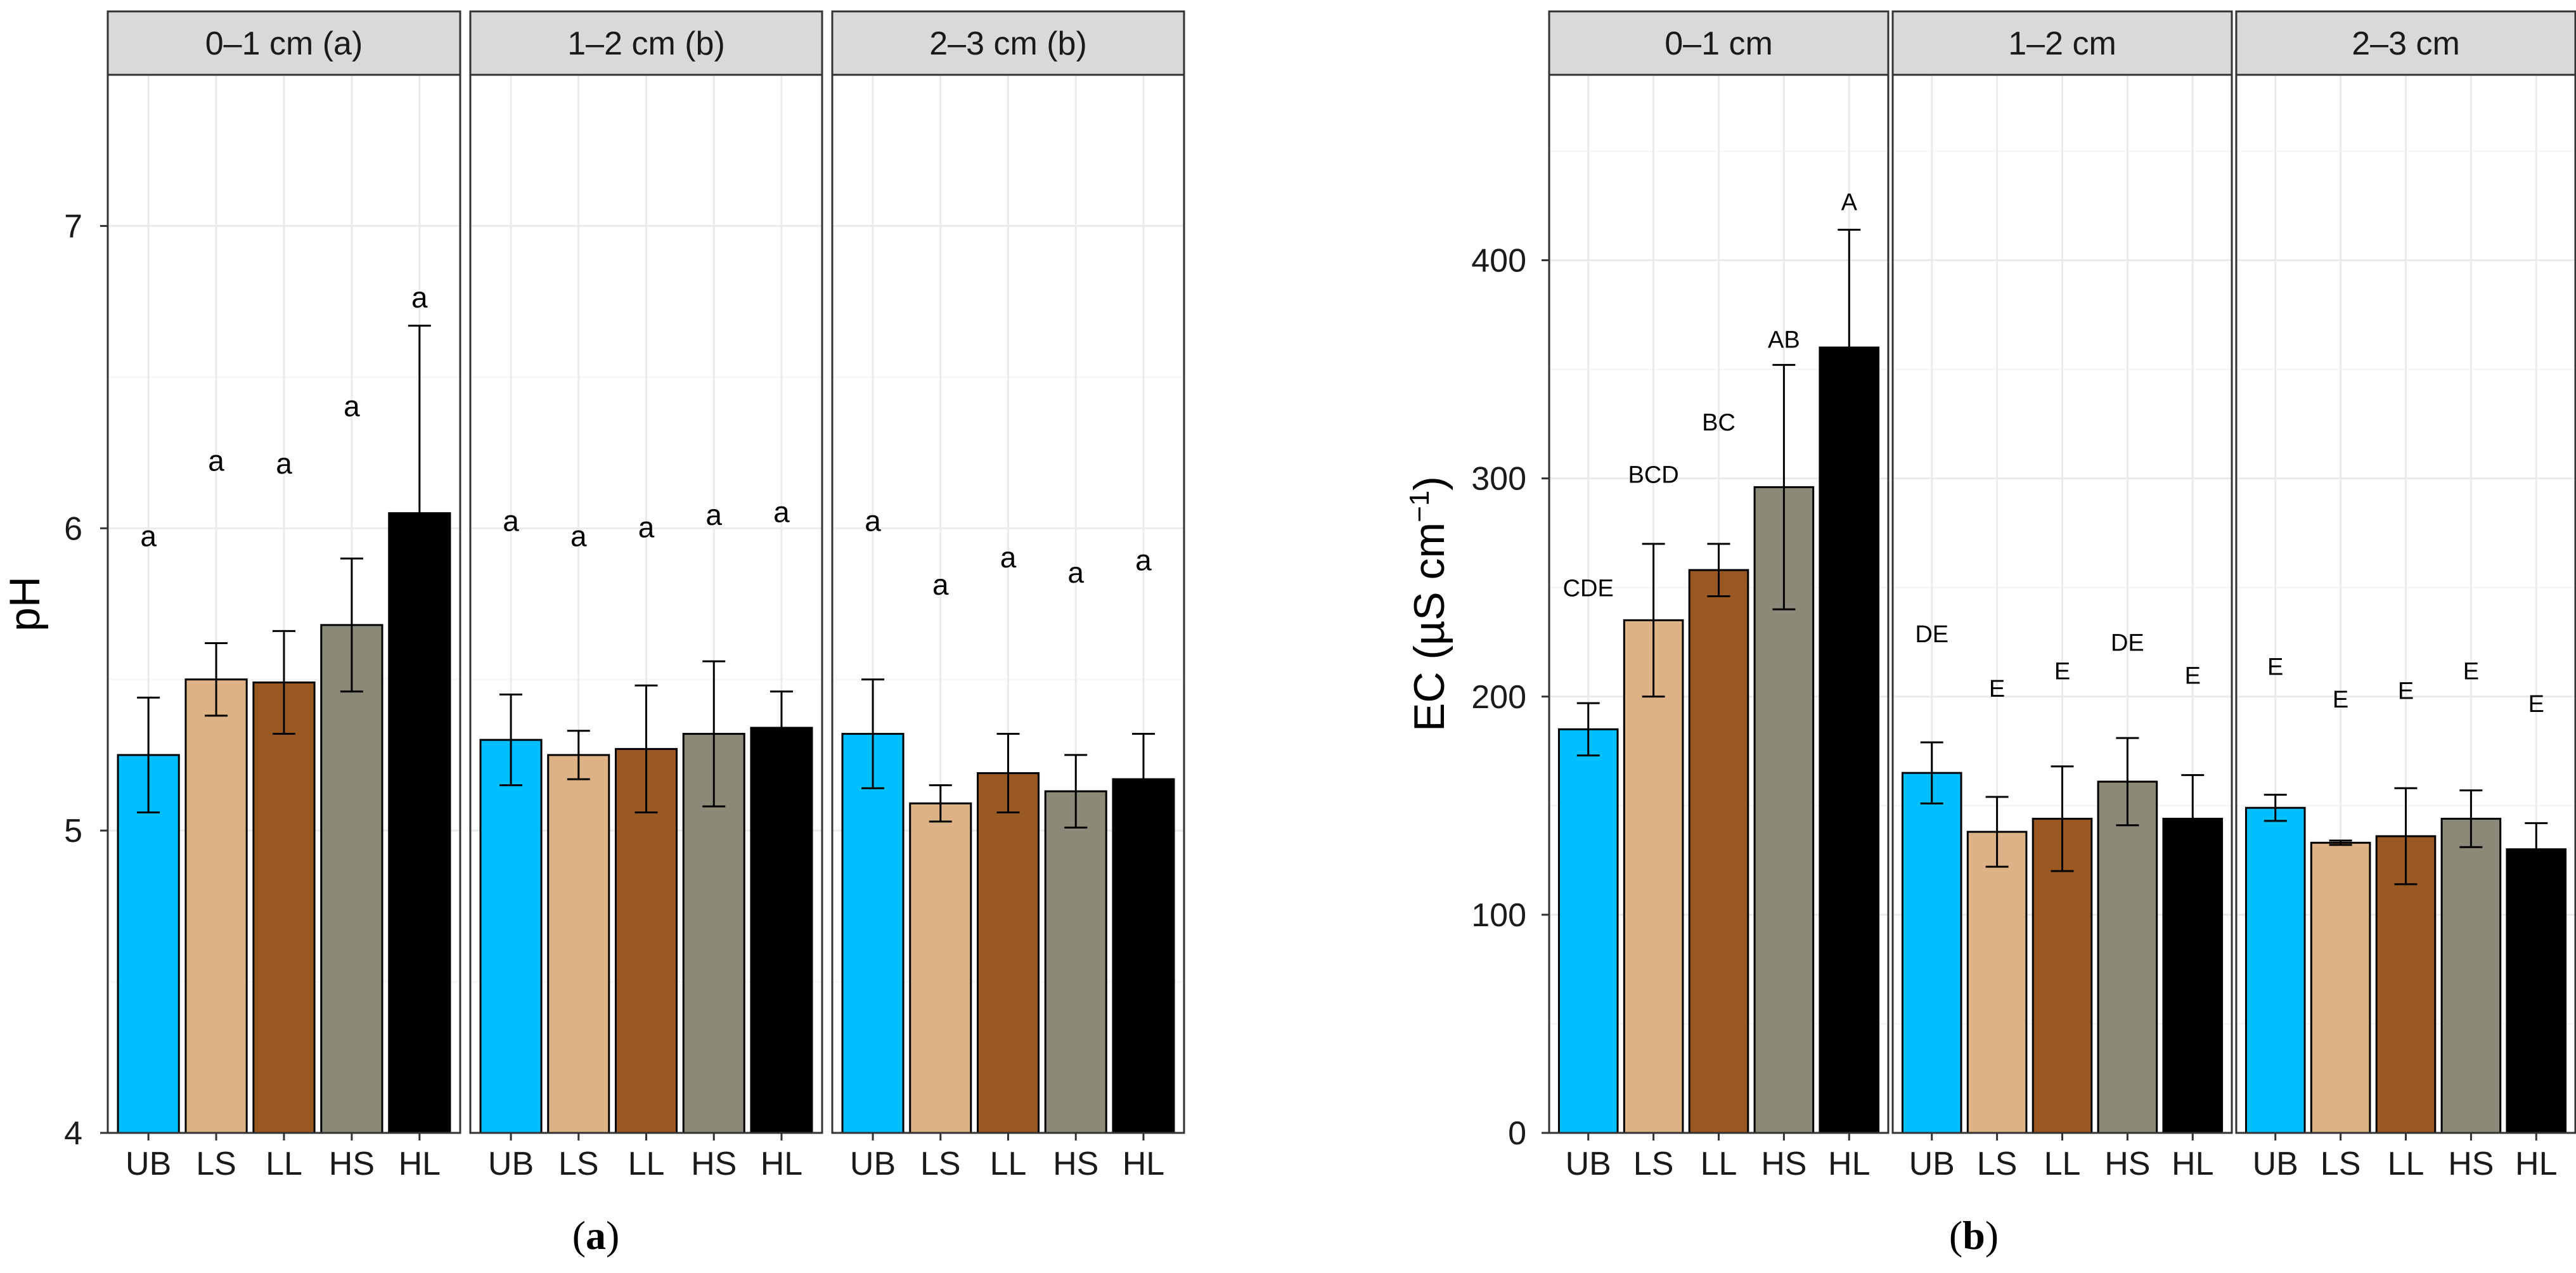 Image resolution: width=2576 pixels, height=1273 pixels. I want to click on y-tick-label: 100, so click(1498, 915).